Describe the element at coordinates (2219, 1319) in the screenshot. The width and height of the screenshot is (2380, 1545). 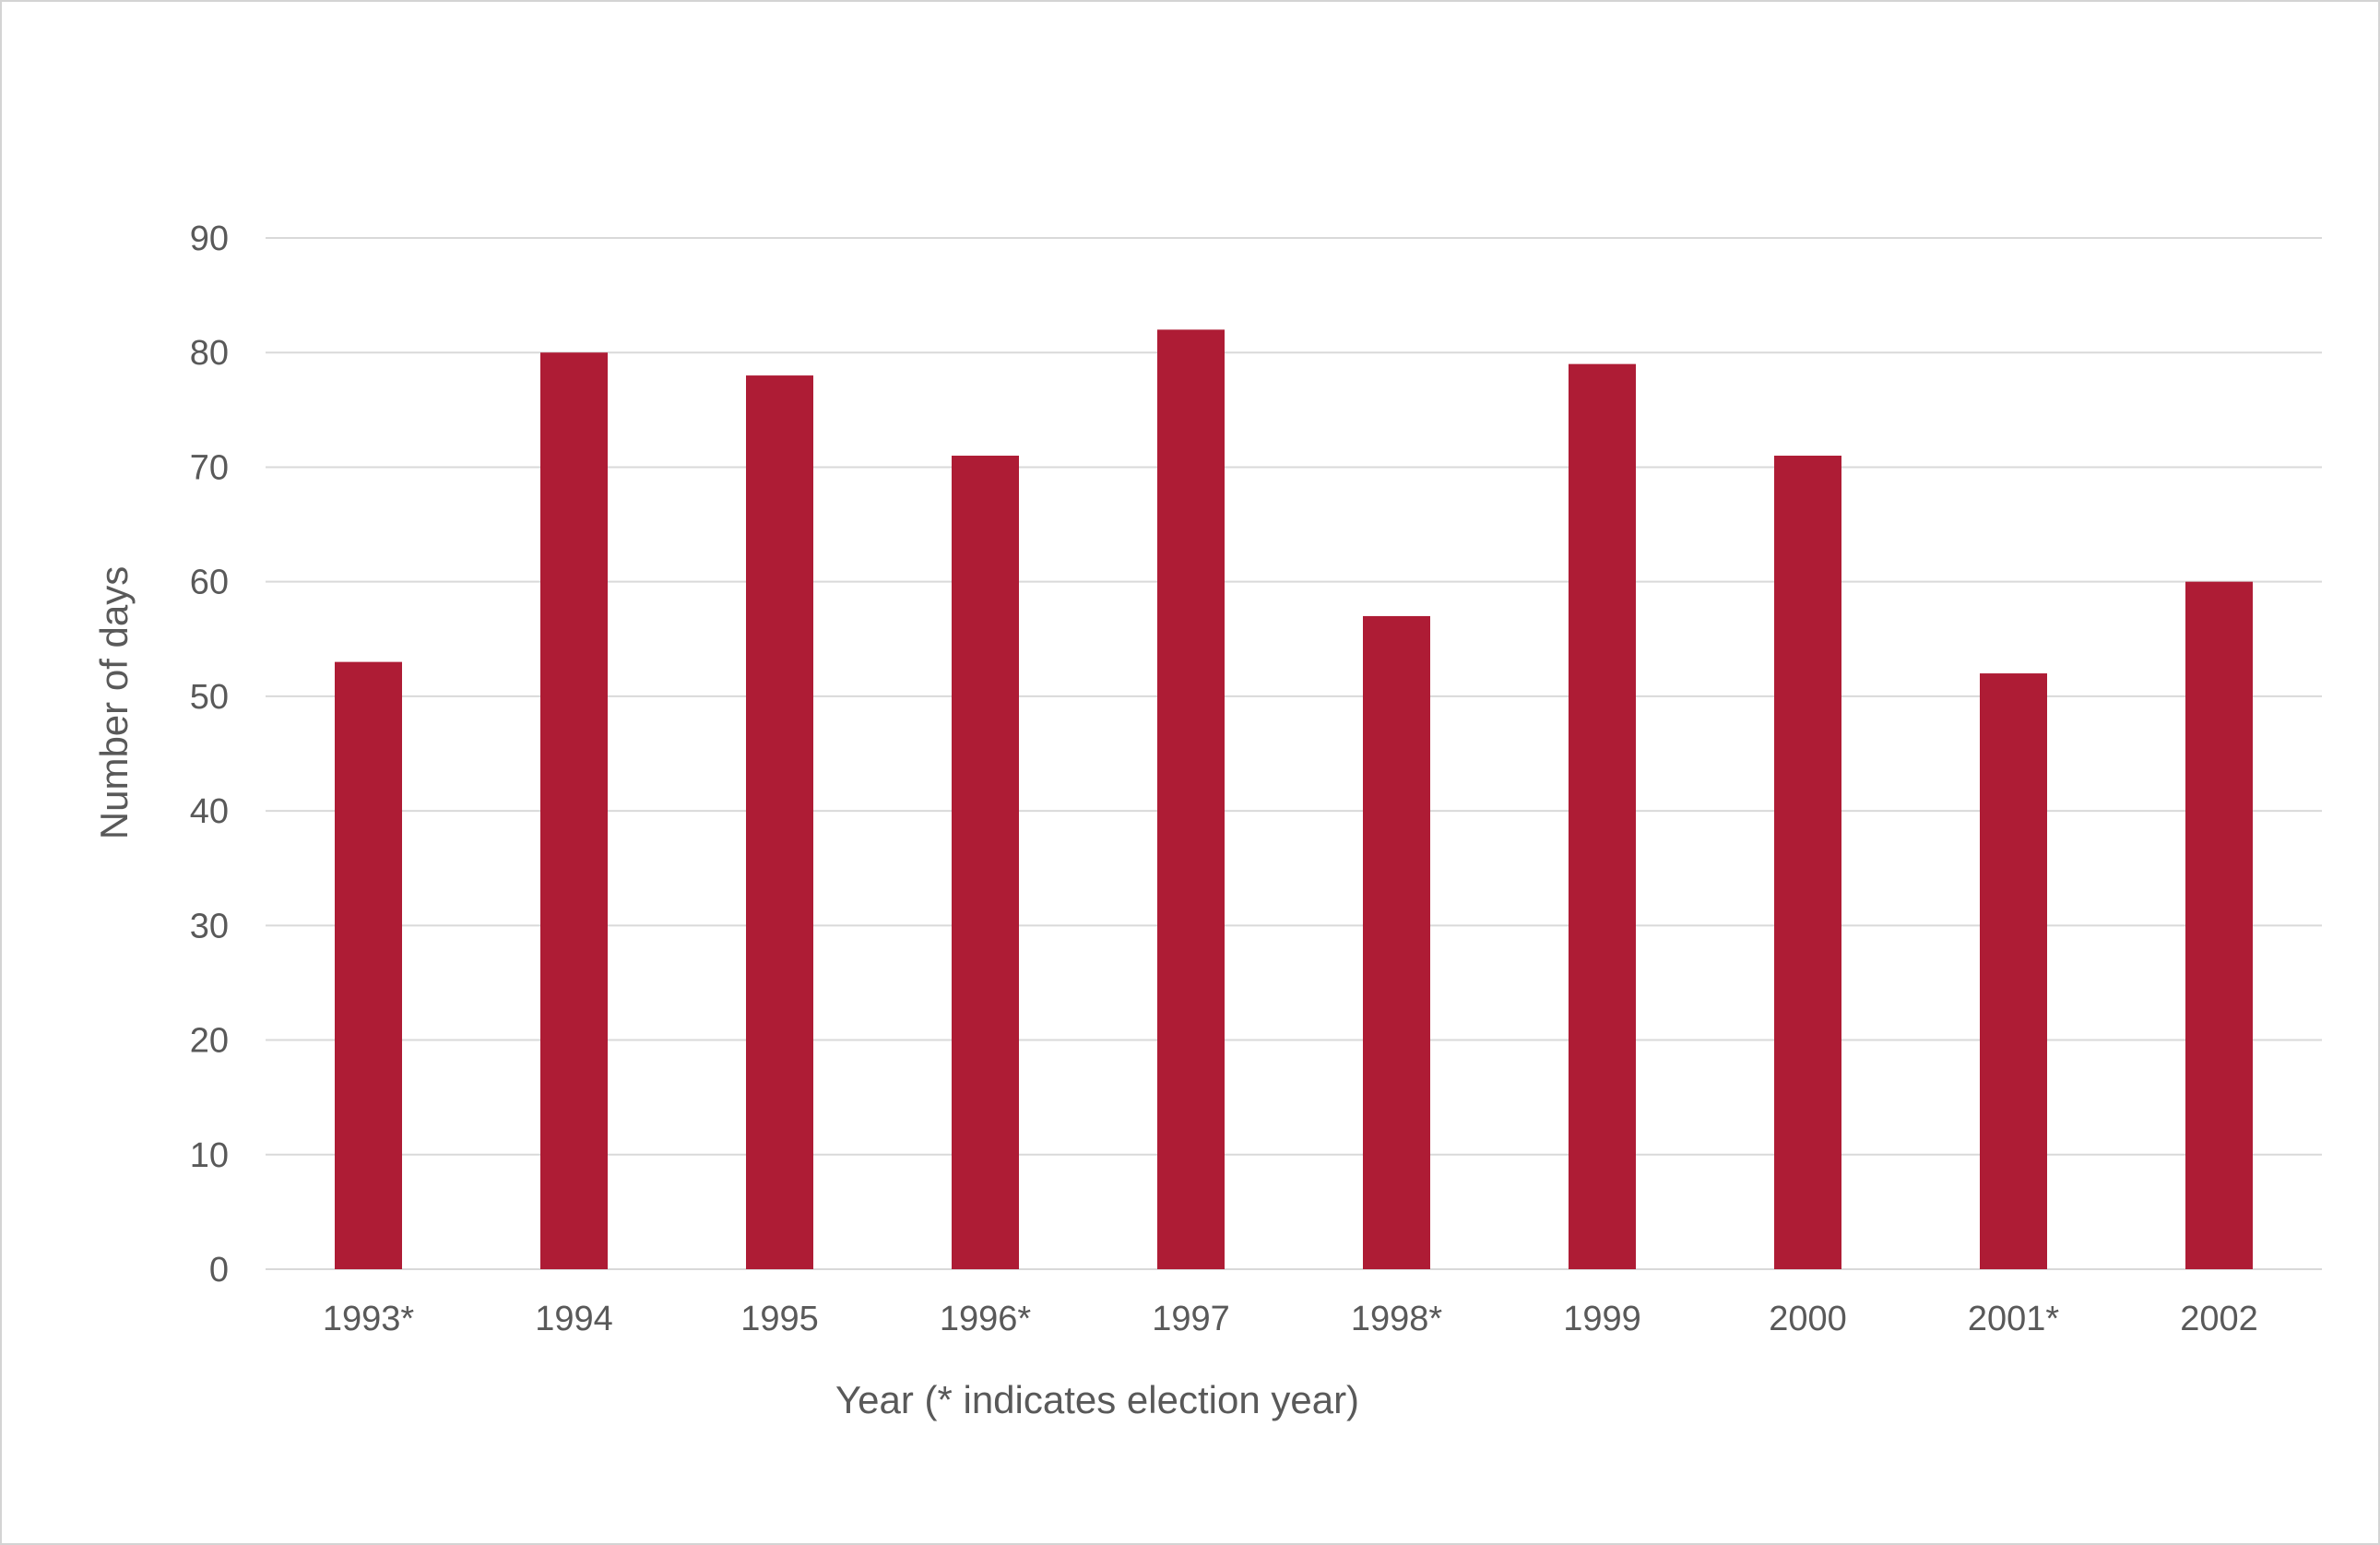
I see `x-tick-label: 2002` at that location.